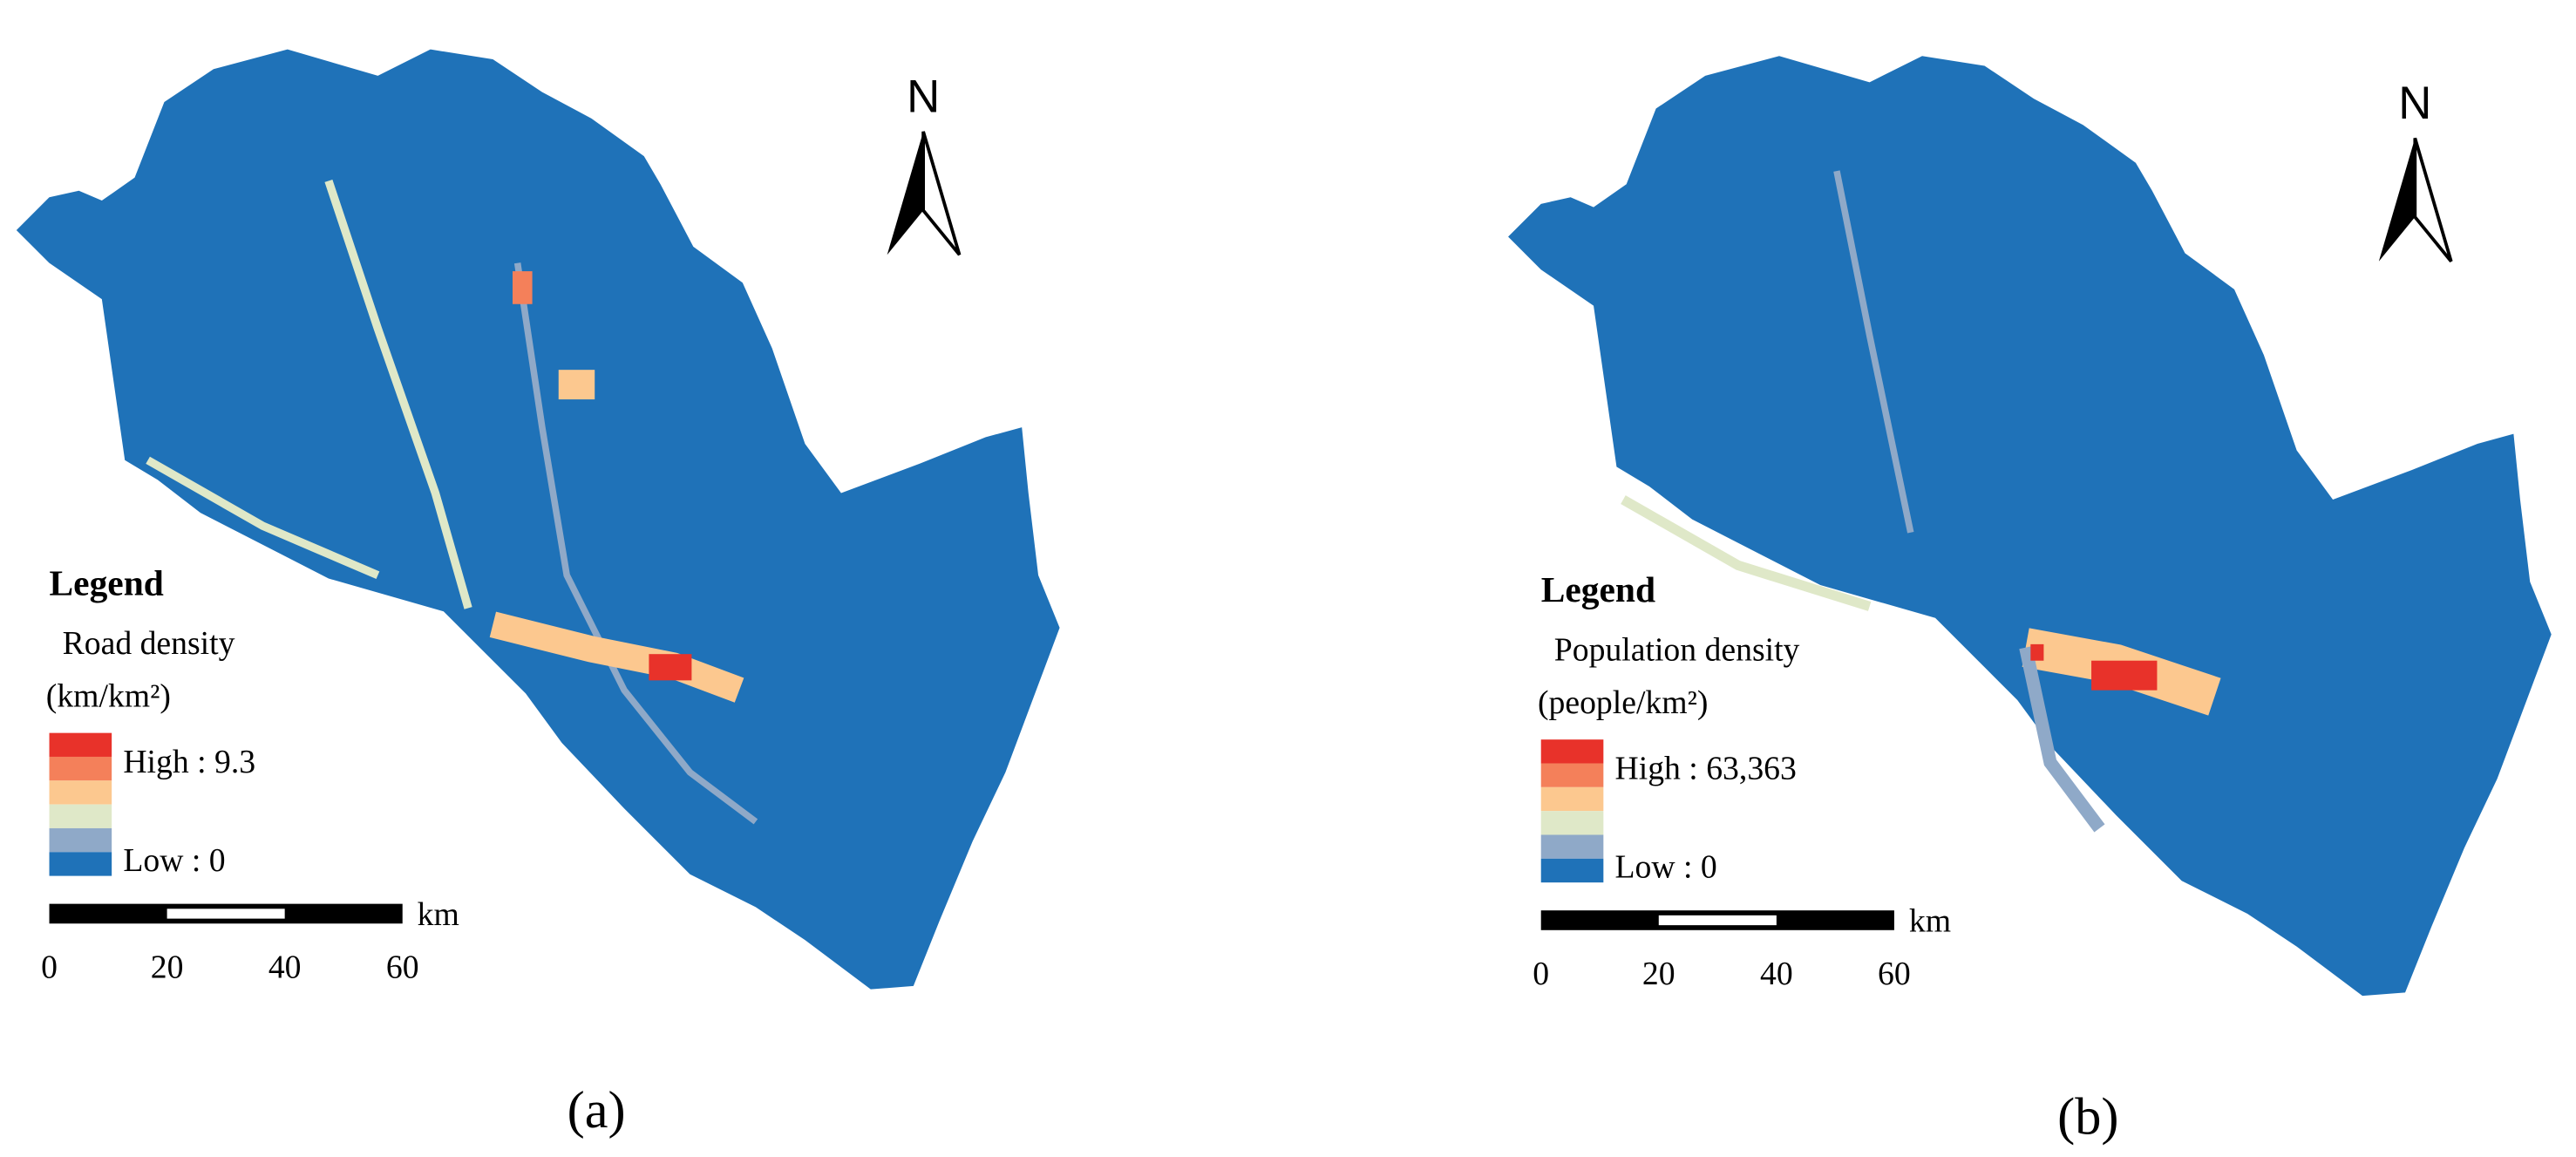  I want to click on legend-high: High : 9.3, so click(189, 762).